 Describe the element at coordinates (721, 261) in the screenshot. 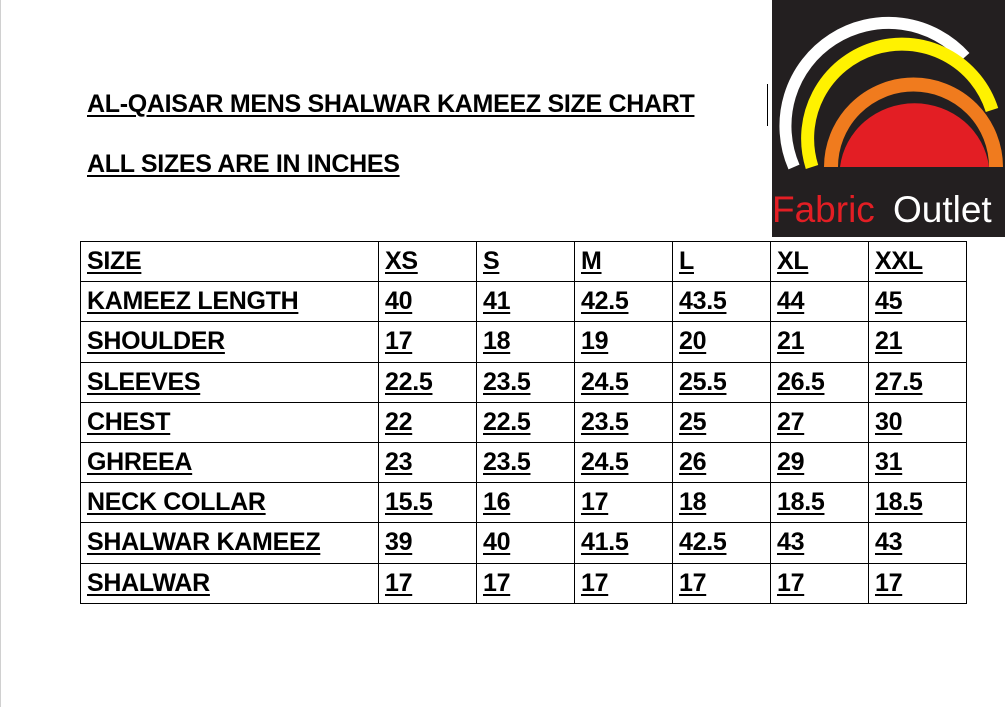

I see `size-value-cell: L` at that location.